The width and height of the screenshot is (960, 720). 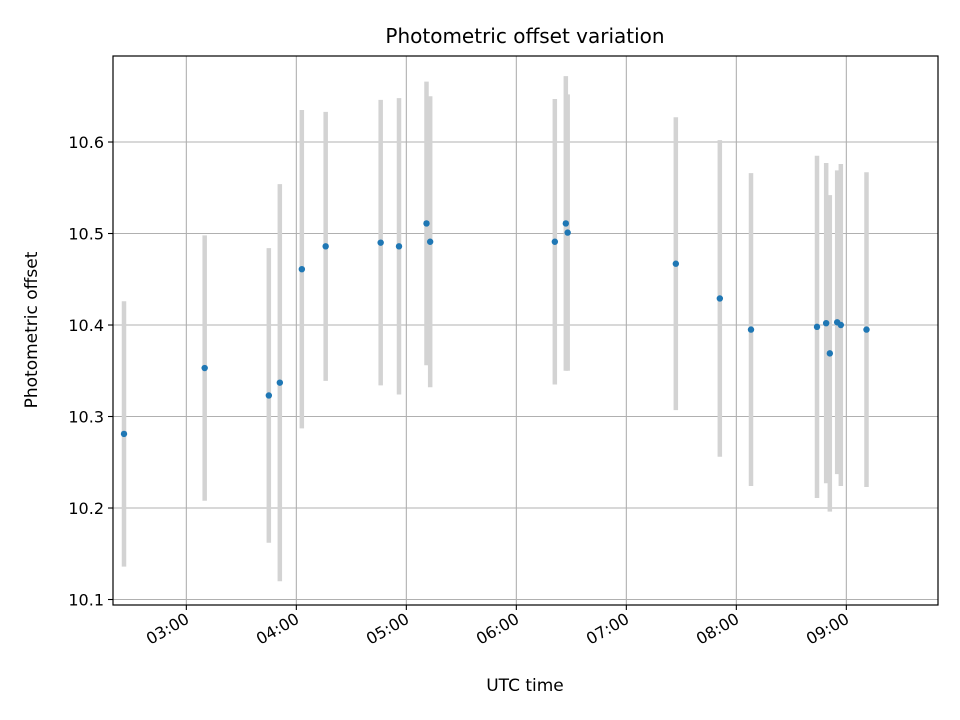 What do you see at coordinates (86, 325) in the screenshot?
I see `y-tick-label: 10.4` at bounding box center [86, 325].